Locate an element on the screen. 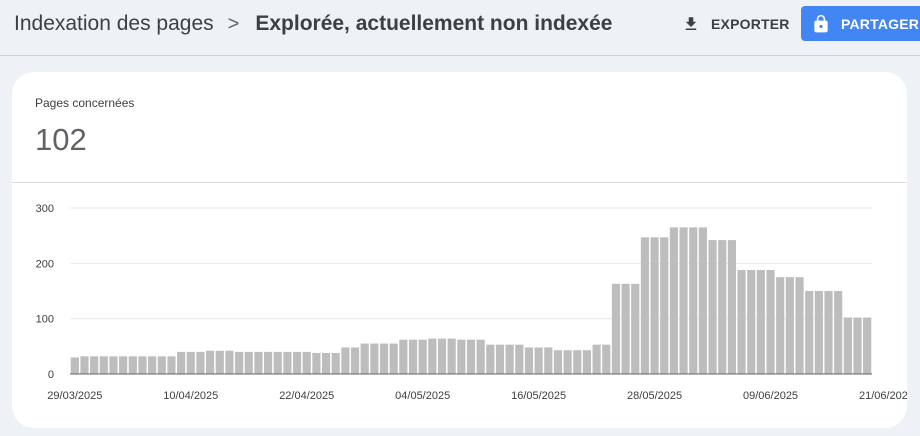 The image size is (920, 436). x-tick-label: 09/06/2025 is located at coordinates (770, 396).